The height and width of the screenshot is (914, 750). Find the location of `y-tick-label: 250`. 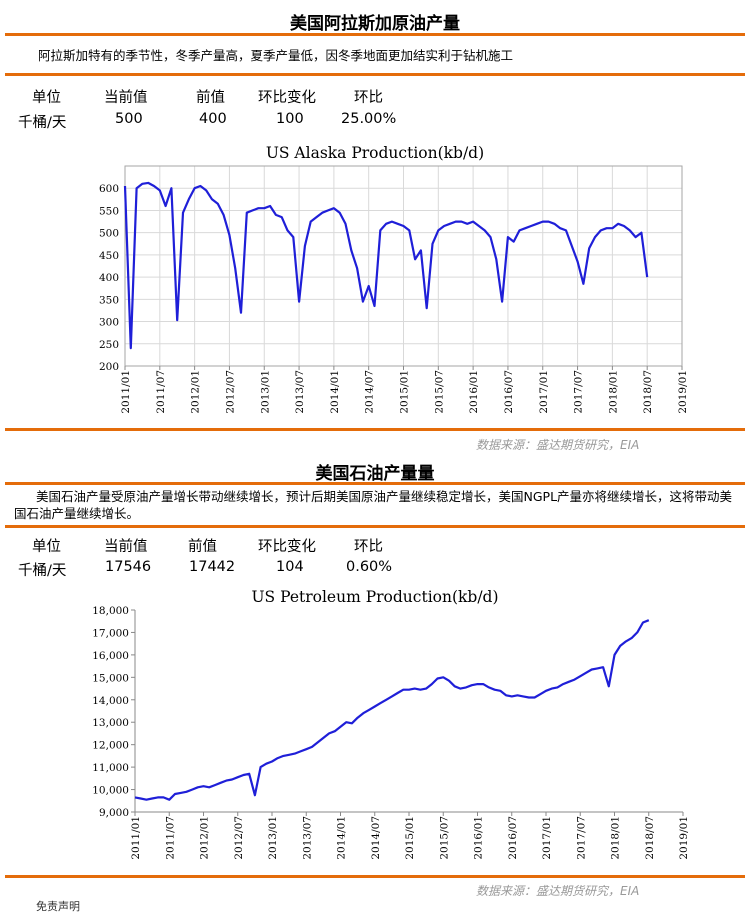

y-tick-label: 250 is located at coordinates (109, 345).